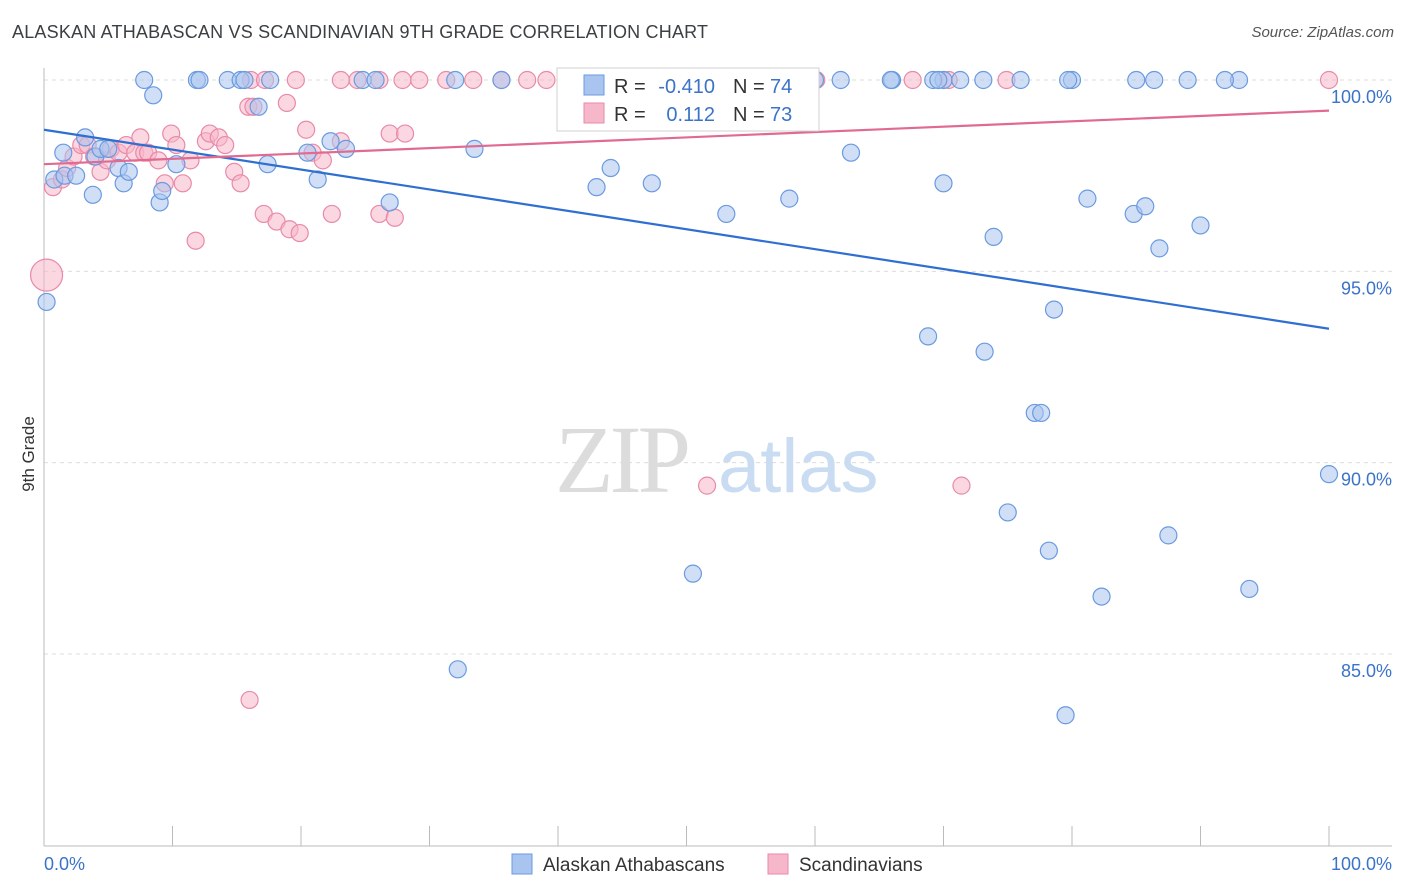 The width and height of the screenshot is (1406, 892). What do you see at coordinates (686, 836) in the screenshot?
I see `x-ticks` at bounding box center [686, 836].